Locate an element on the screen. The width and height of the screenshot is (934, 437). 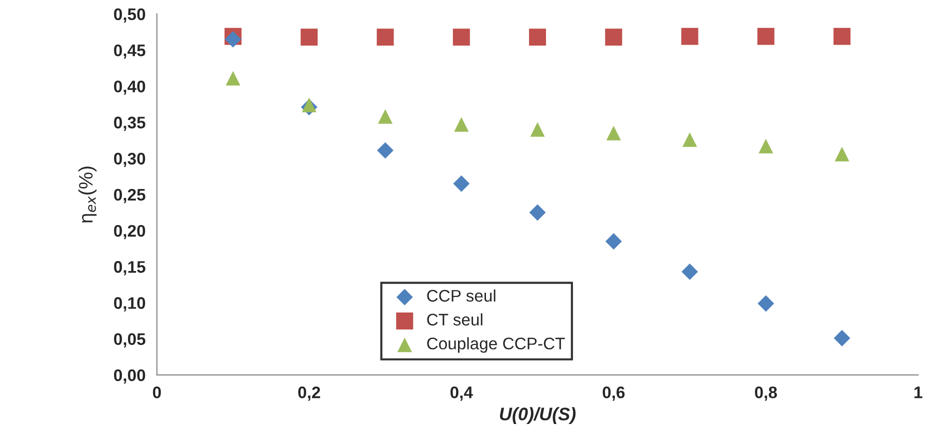
x-tick-label: 0,2 is located at coordinates (309, 393).